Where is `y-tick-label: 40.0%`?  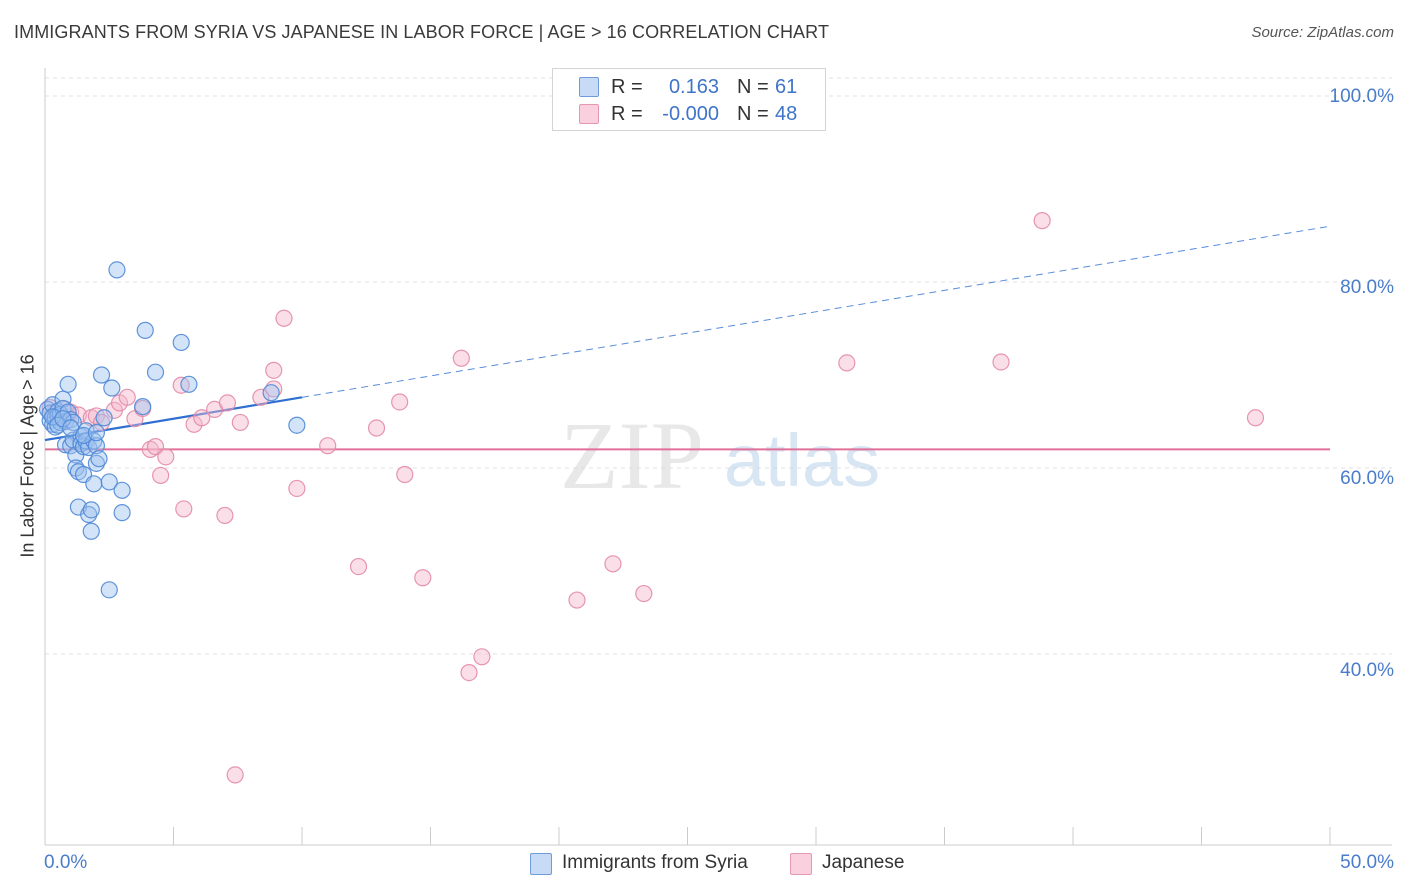
y-tick-label: 40.0% is located at coordinates (1367, 670).